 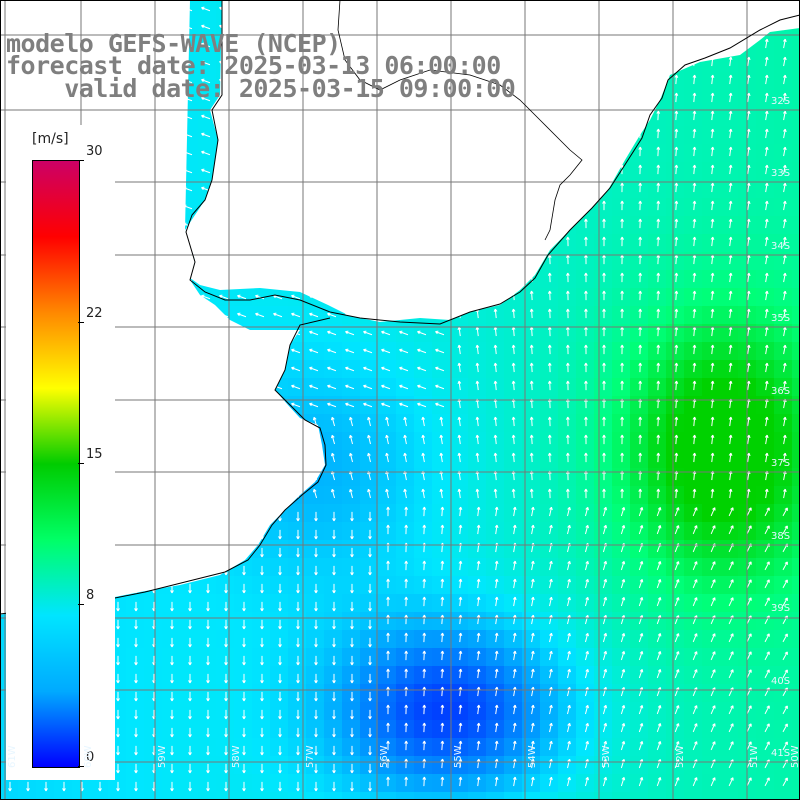 What do you see at coordinates (781, 536) in the screenshot?
I see `latitude-label: 38S` at bounding box center [781, 536].